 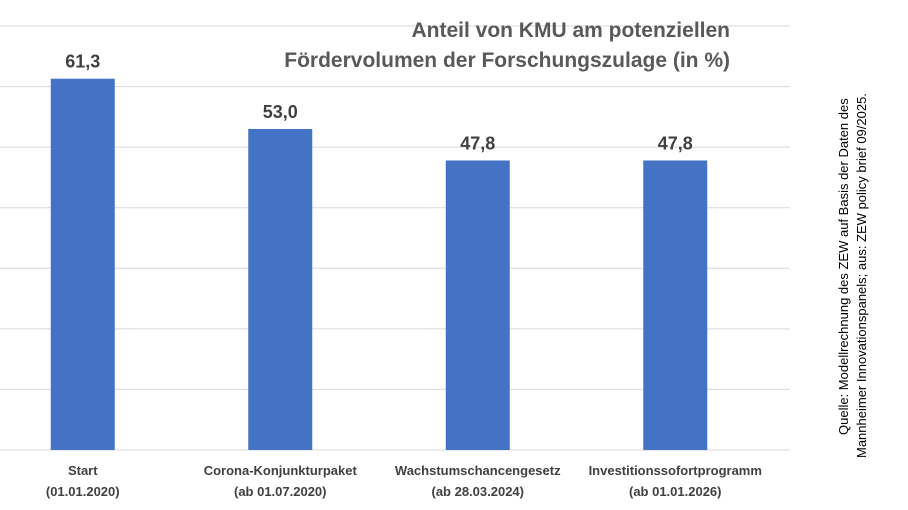 I want to click on category-label: Investitionssofortprogramm, so click(x=675, y=470).